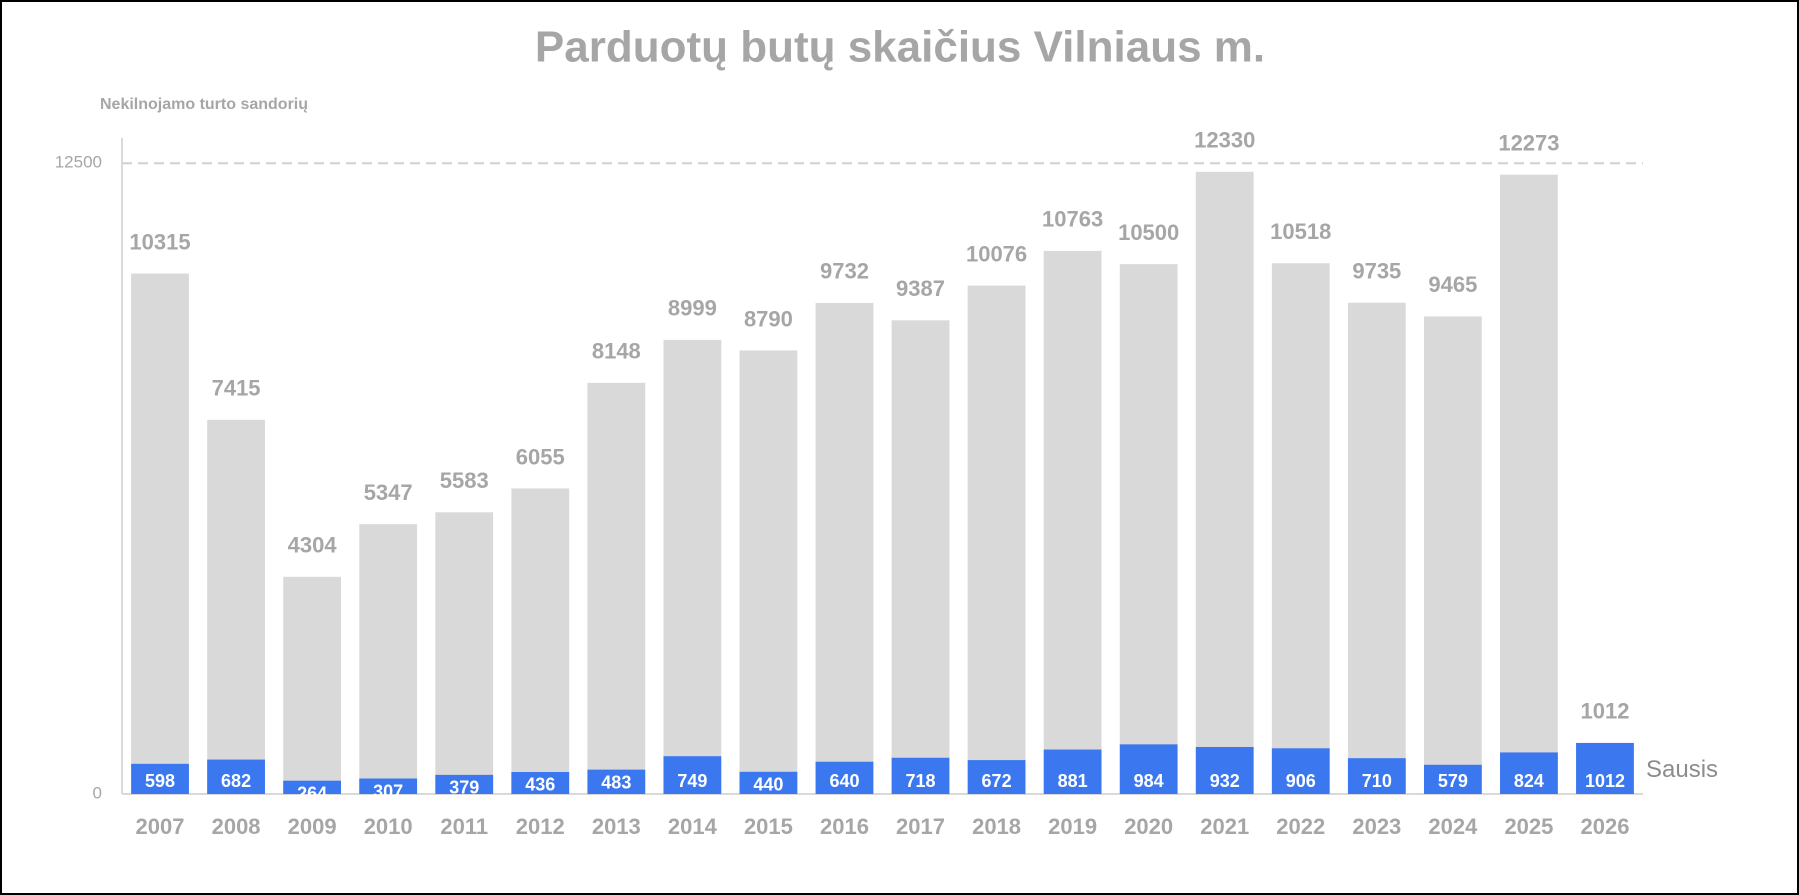  What do you see at coordinates (1604, 826) in the screenshot?
I see `x-tick-label: 2026` at bounding box center [1604, 826].